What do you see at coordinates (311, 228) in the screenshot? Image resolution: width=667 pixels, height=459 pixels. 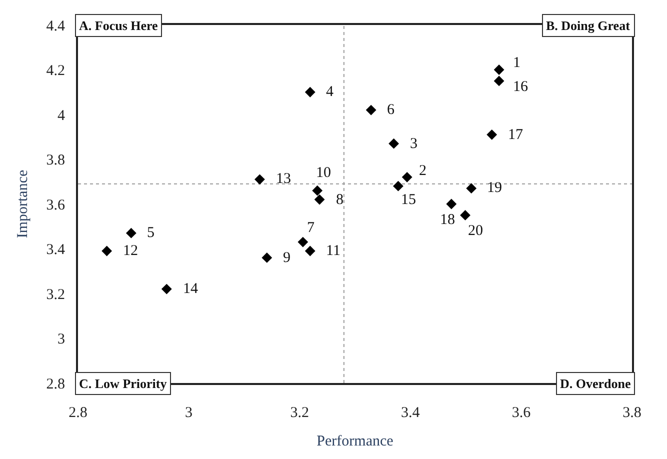 I see `annotation: 7` at bounding box center [311, 228].